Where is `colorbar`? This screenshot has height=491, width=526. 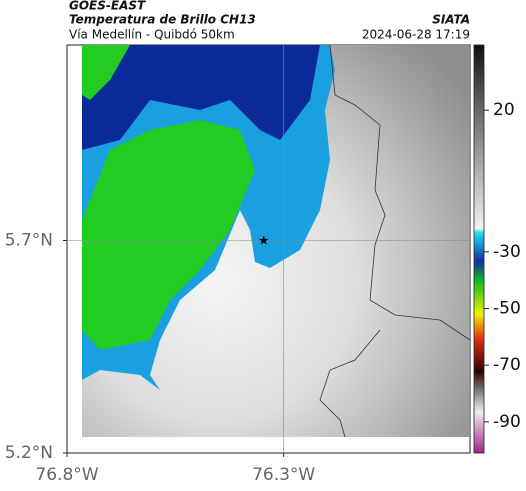
colorbar is located at coordinates (479, 249).